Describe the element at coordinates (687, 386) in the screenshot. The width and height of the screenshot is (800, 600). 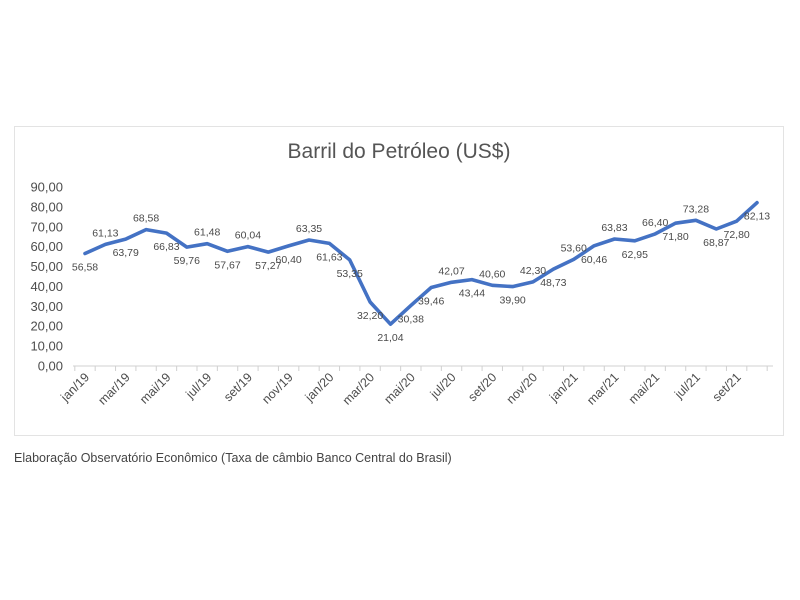
I see `x-tick-label: jul/21` at that location.